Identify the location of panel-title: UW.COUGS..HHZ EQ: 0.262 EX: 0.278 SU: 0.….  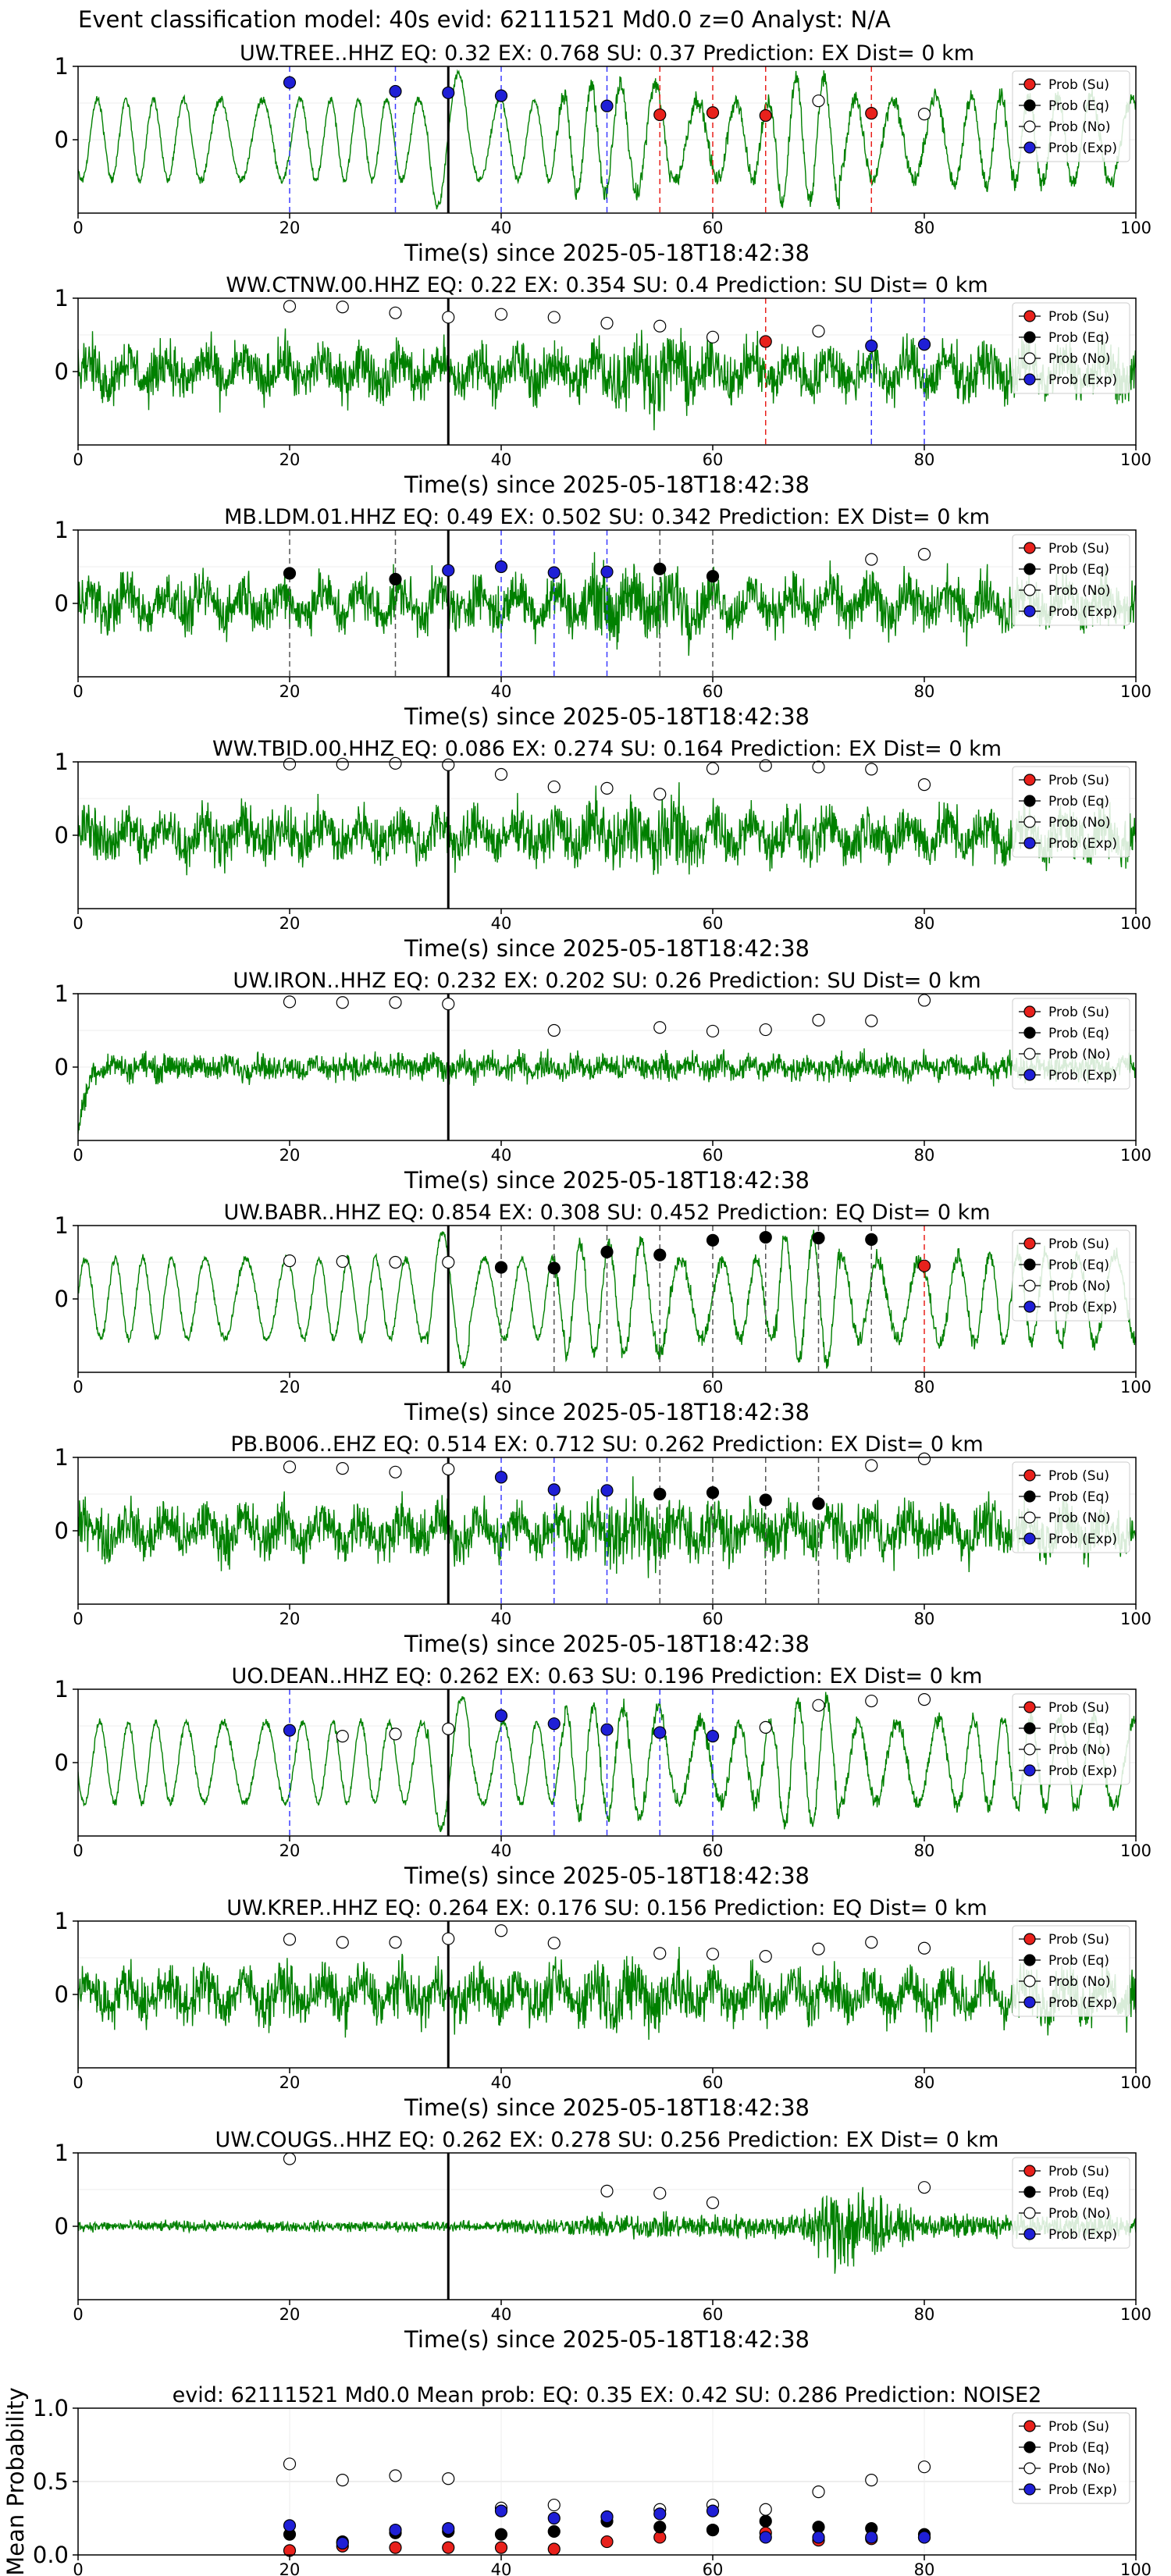
(607, 2140).